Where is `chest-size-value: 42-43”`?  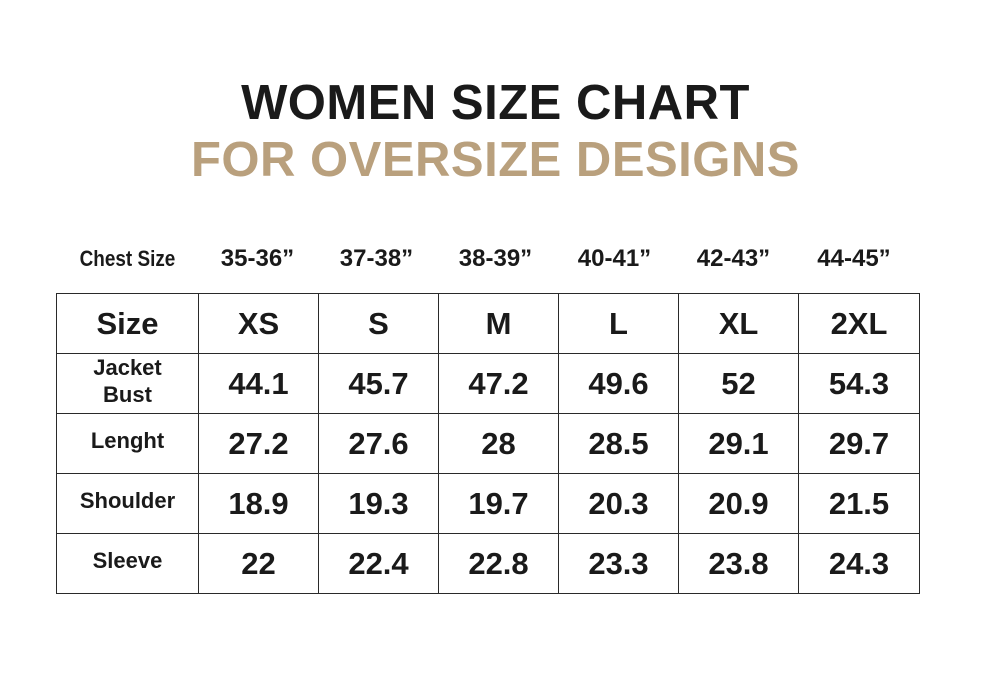 chest-size-value: 42-43” is located at coordinates (733, 258).